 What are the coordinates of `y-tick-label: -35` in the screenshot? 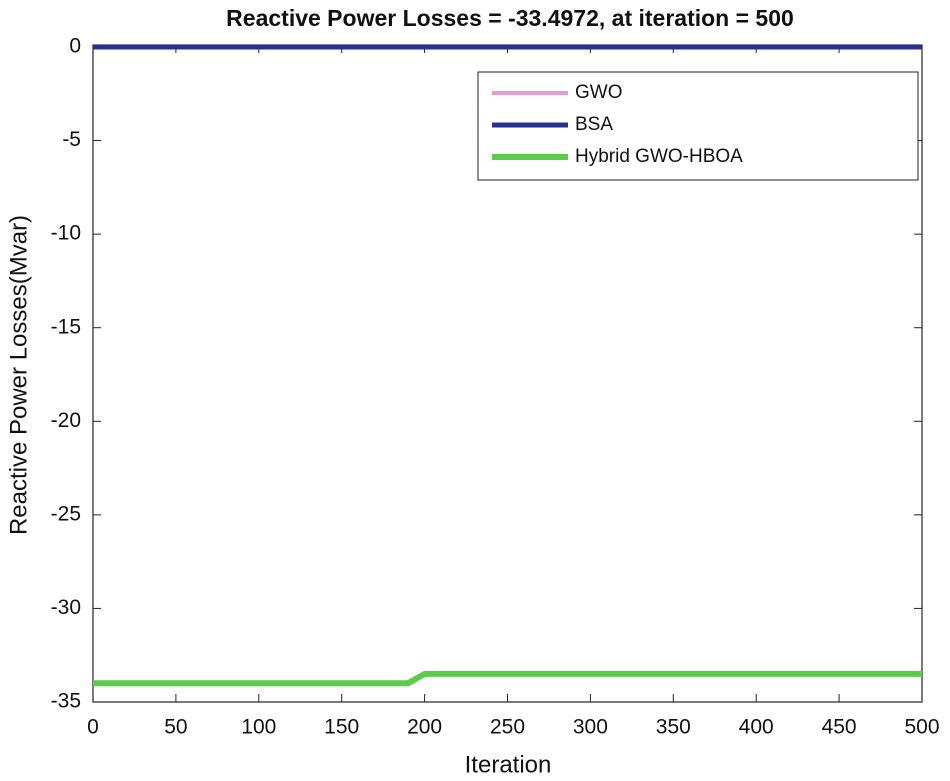 It's located at (66, 701).